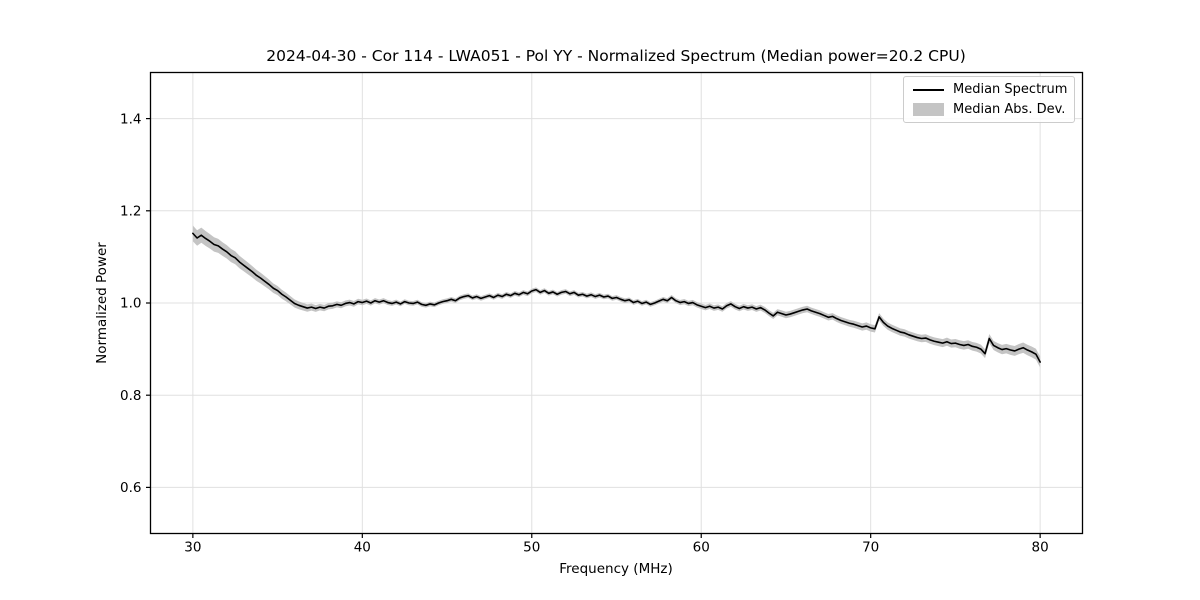 The height and width of the screenshot is (600, 1200). Describe the element at coordinates (870, 548) in the screenshot. I see `x-tick-label: 70` at that location.